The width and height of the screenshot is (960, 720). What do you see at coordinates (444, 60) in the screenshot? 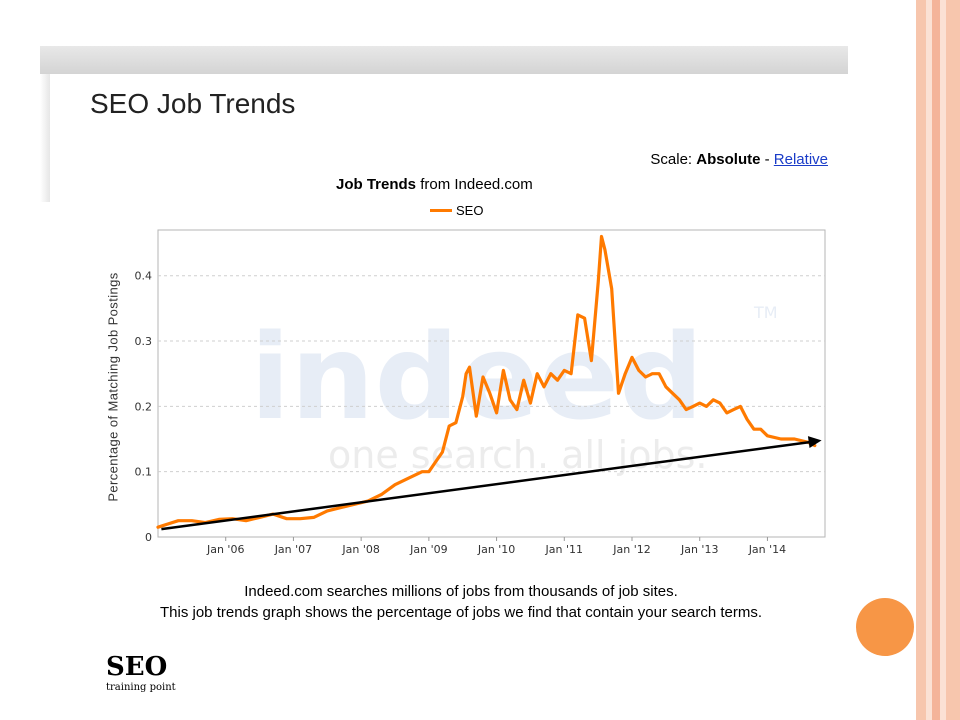
I see `screenshot-top-bar` at bounding box center [444, 60].